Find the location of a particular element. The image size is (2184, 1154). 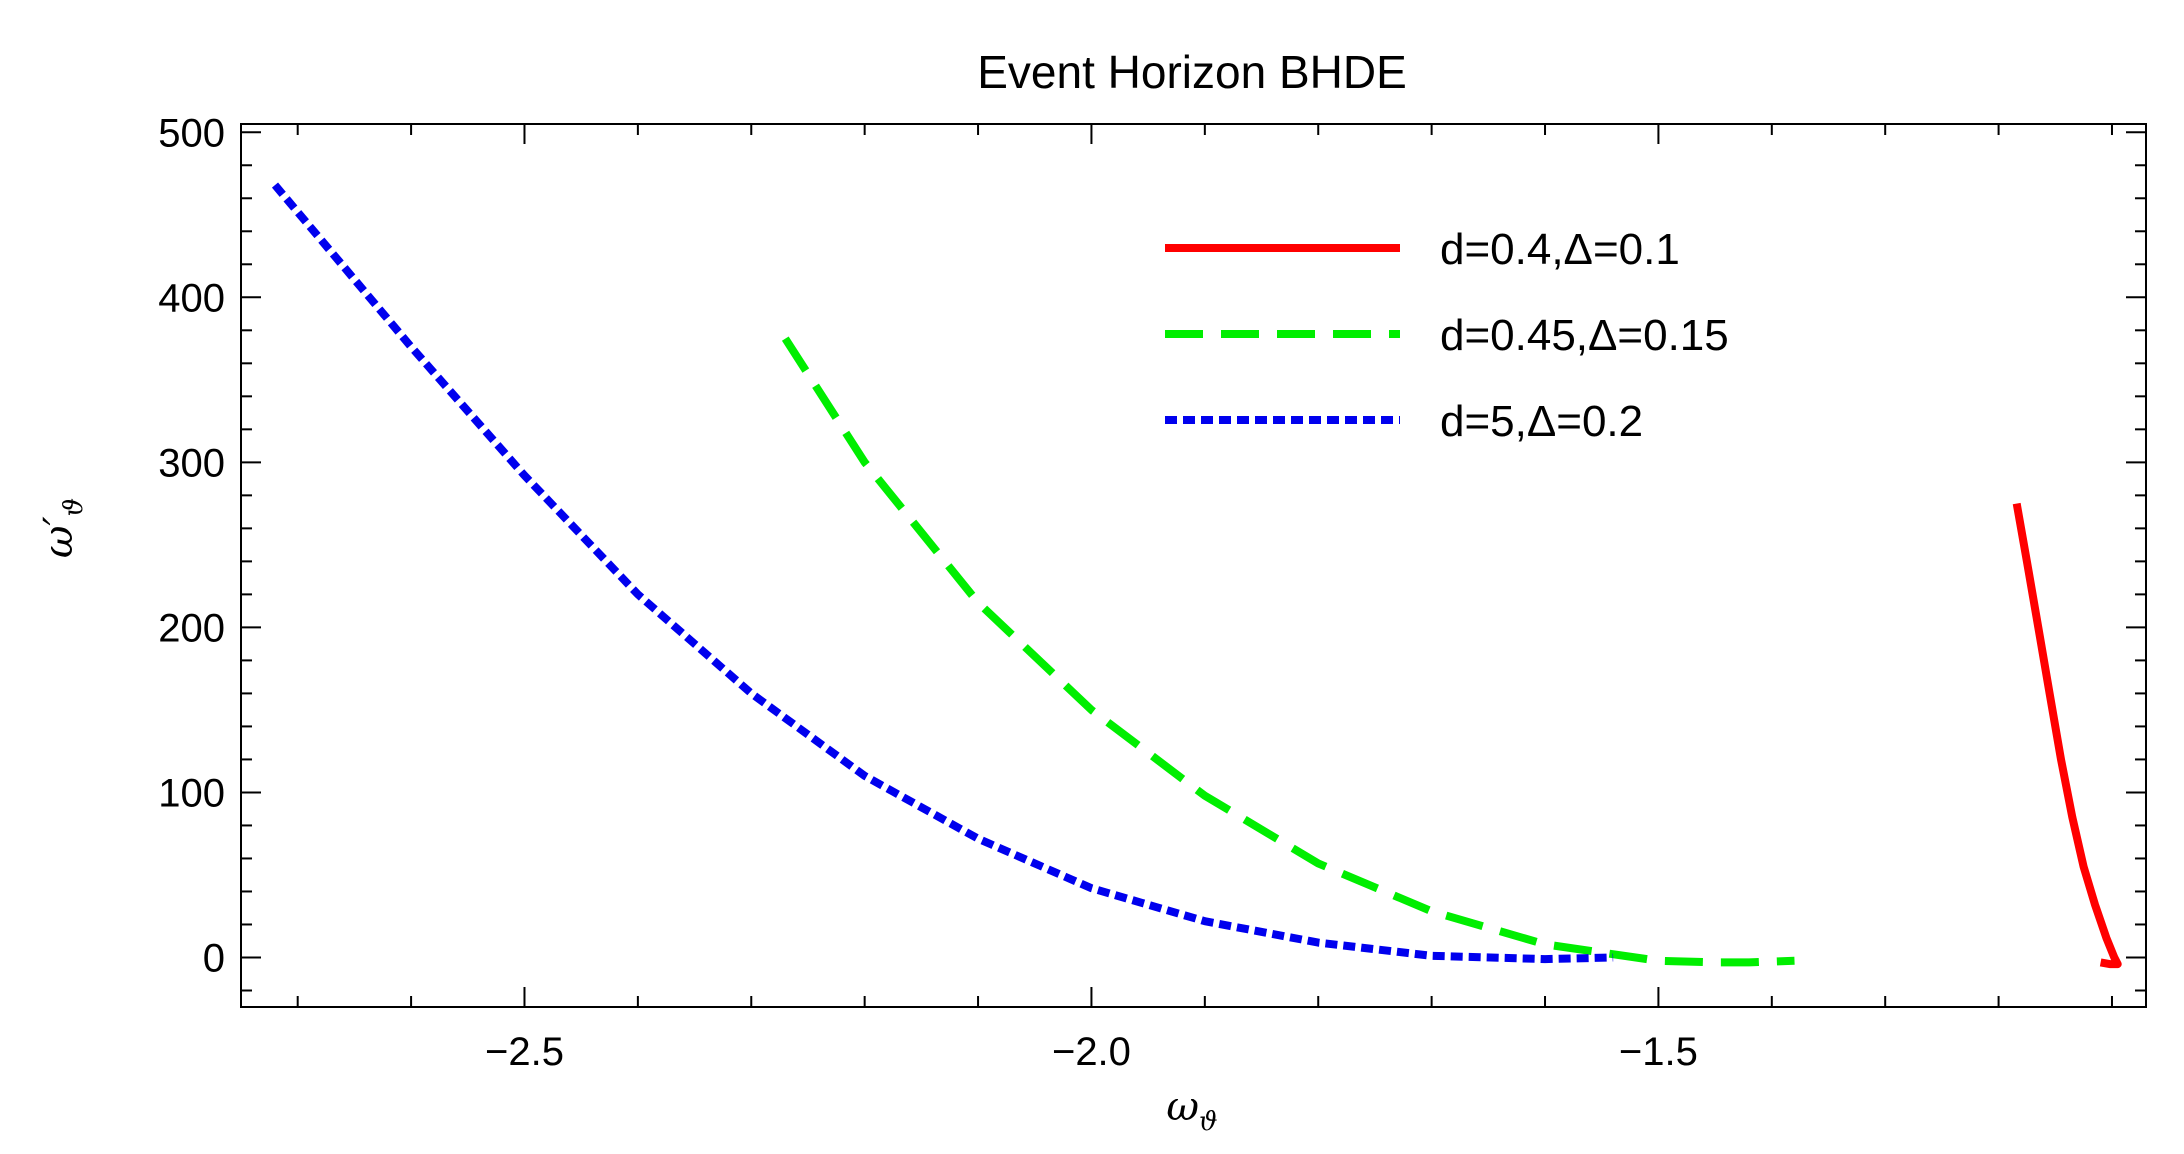

y-tick-label: 400 is located at coordinates (191, 298).